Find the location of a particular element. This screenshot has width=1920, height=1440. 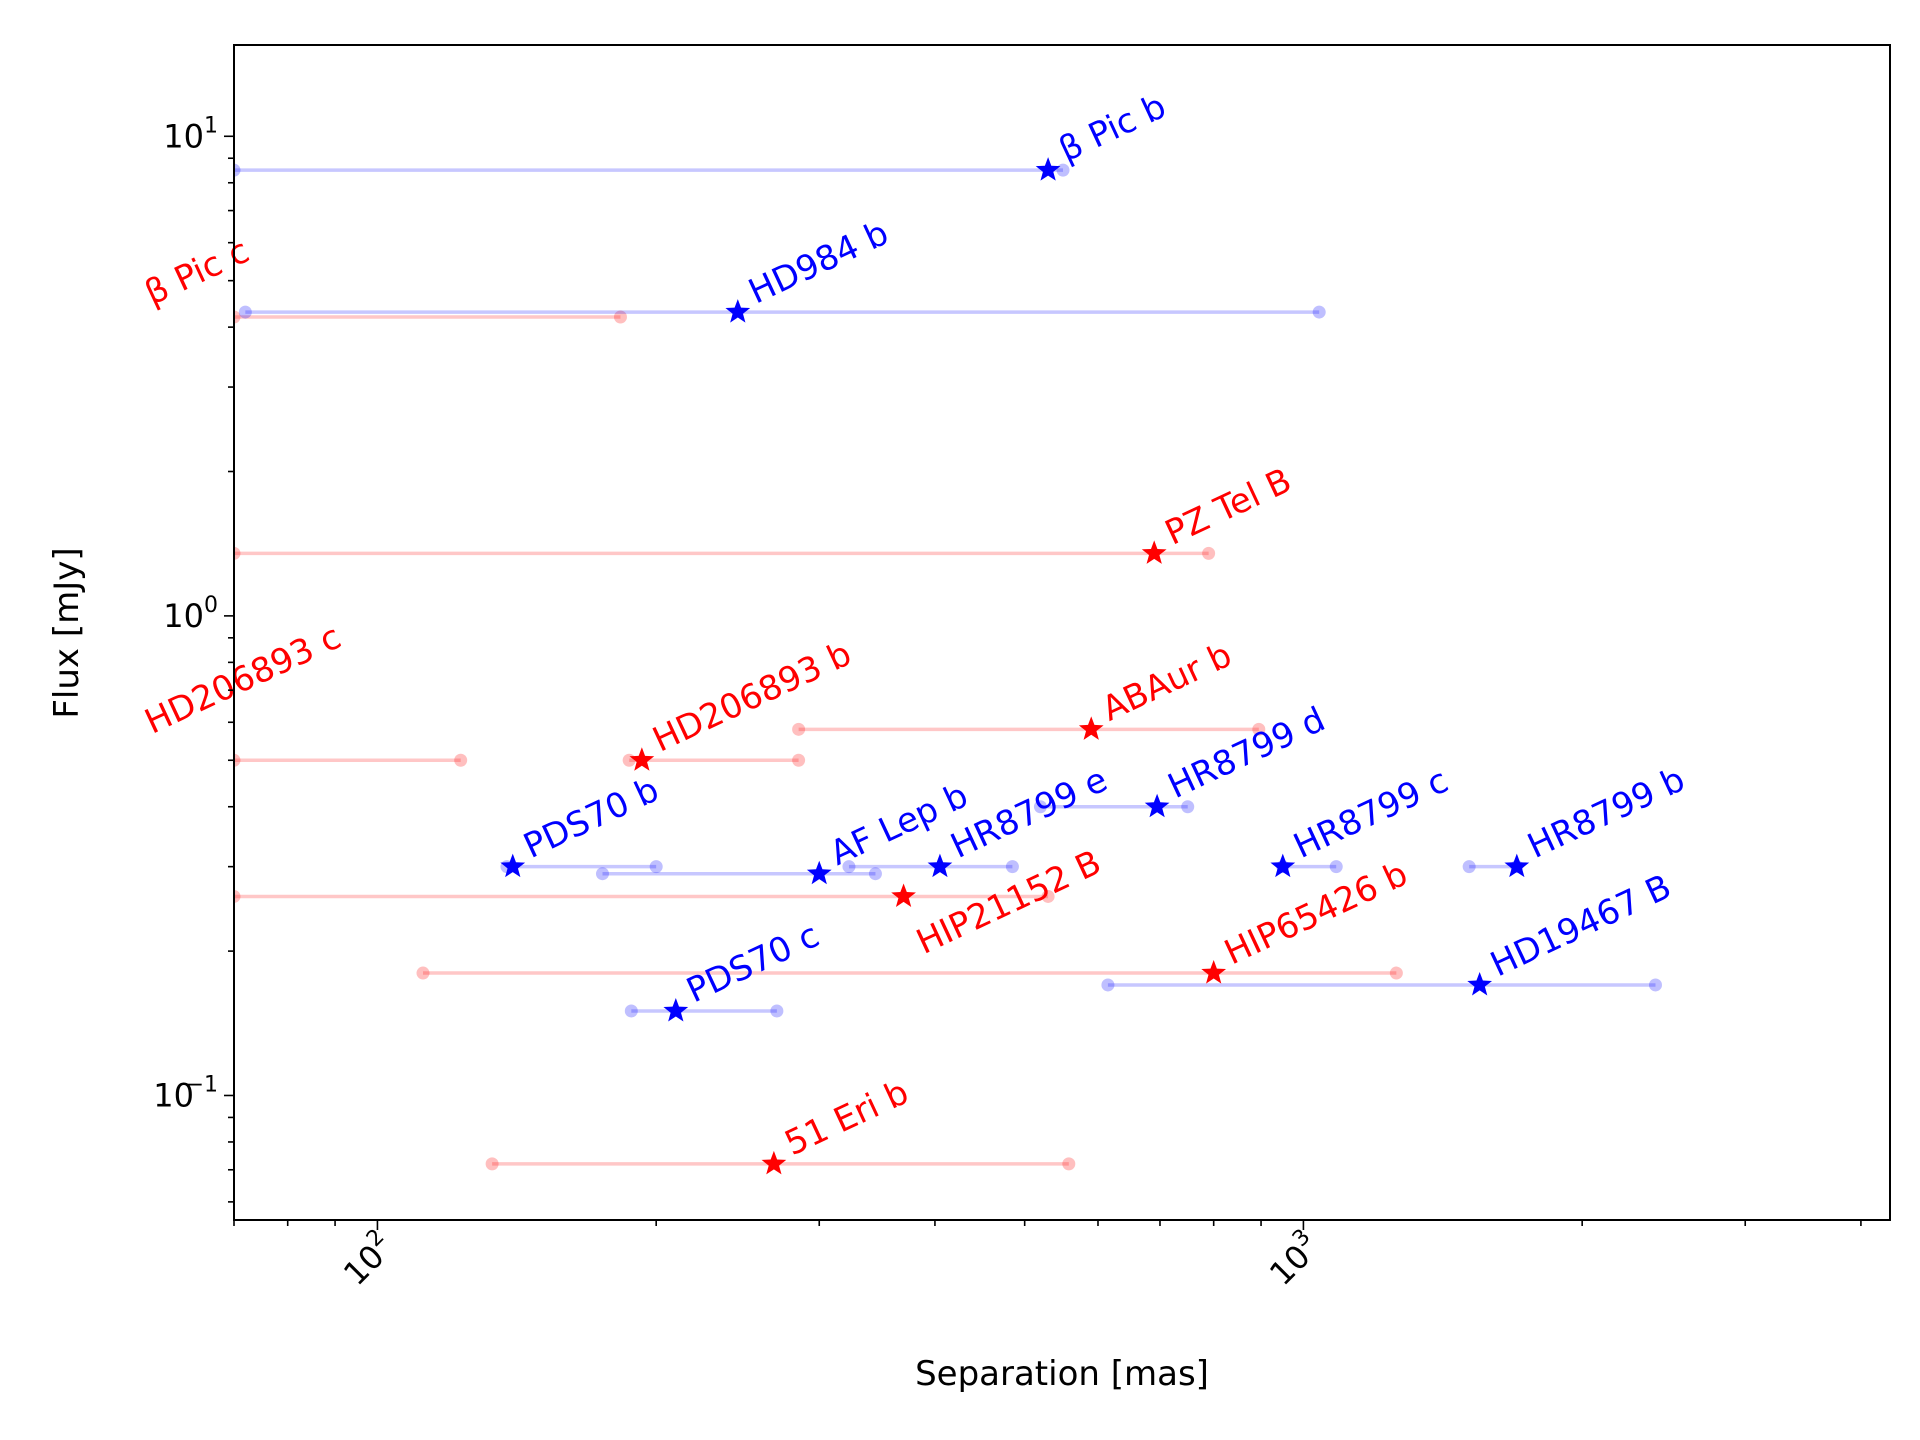

y-tick-label-exponent: −1 is located at coordinates (202, 1084).